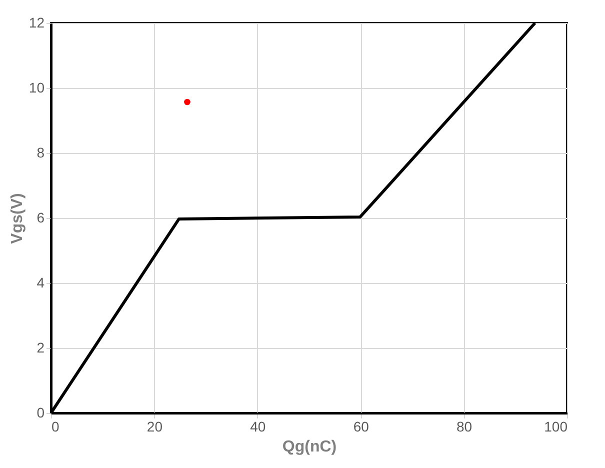 The height and width of the screenshot is (468, 605). I want to click on x-axis-title: Qg(nC), so click(309, 447).